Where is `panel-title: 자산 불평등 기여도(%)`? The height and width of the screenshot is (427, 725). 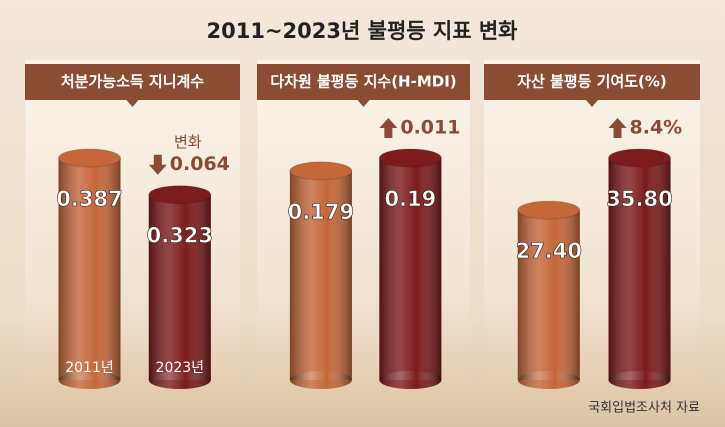
panel-title: 자산 불평등 기여도(%) is located at coordinates (592, 82).